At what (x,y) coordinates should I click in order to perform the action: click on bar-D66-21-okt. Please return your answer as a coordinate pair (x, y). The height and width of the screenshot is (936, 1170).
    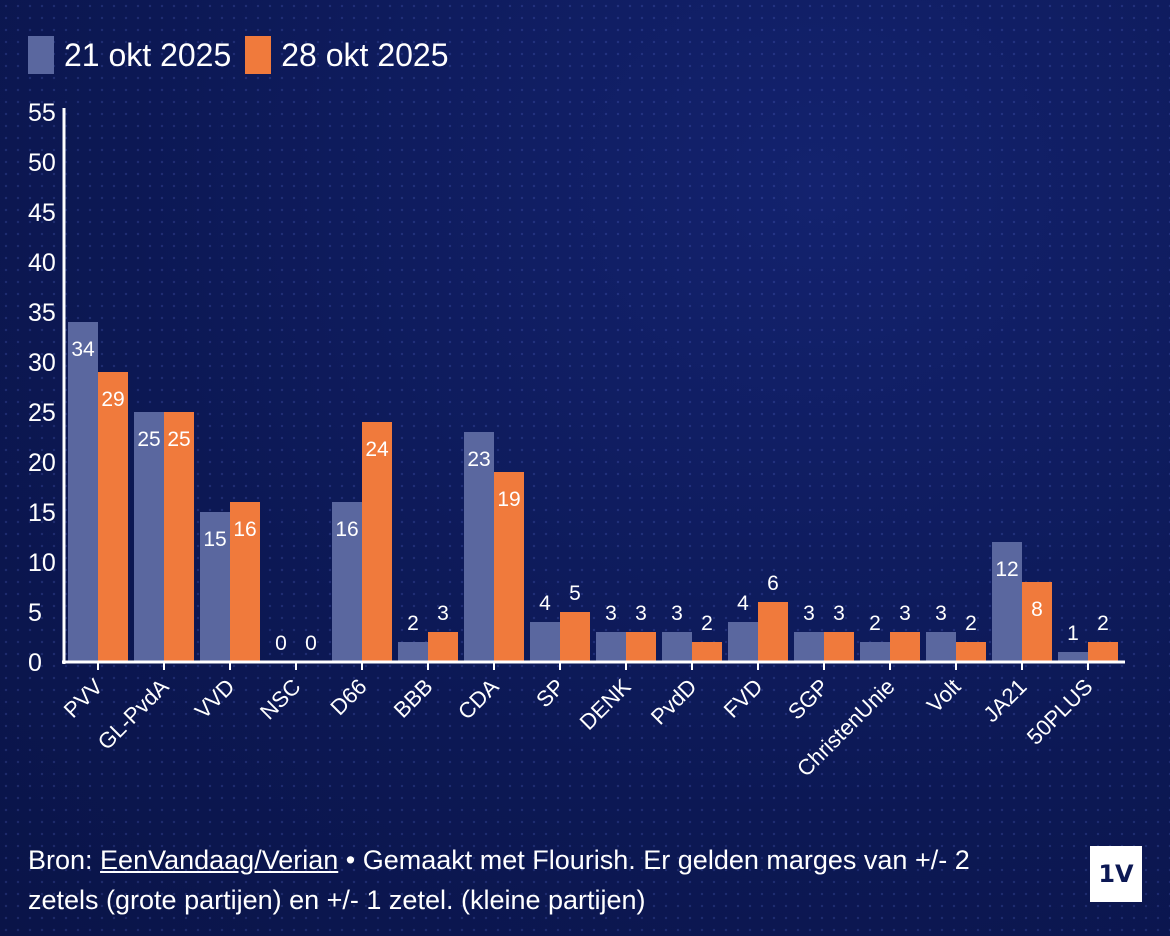
    Looking at the image, I should click on (347, 582).